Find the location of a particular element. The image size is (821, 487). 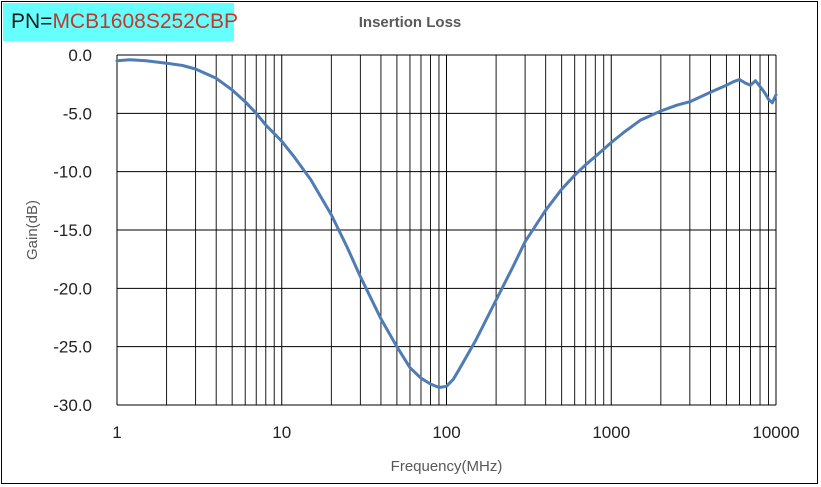

y-tick-labels: 0.0 -5.0 -10.0 -15.0 -20.0 -25.0 -30.0 is located at coordinates (72, 230).